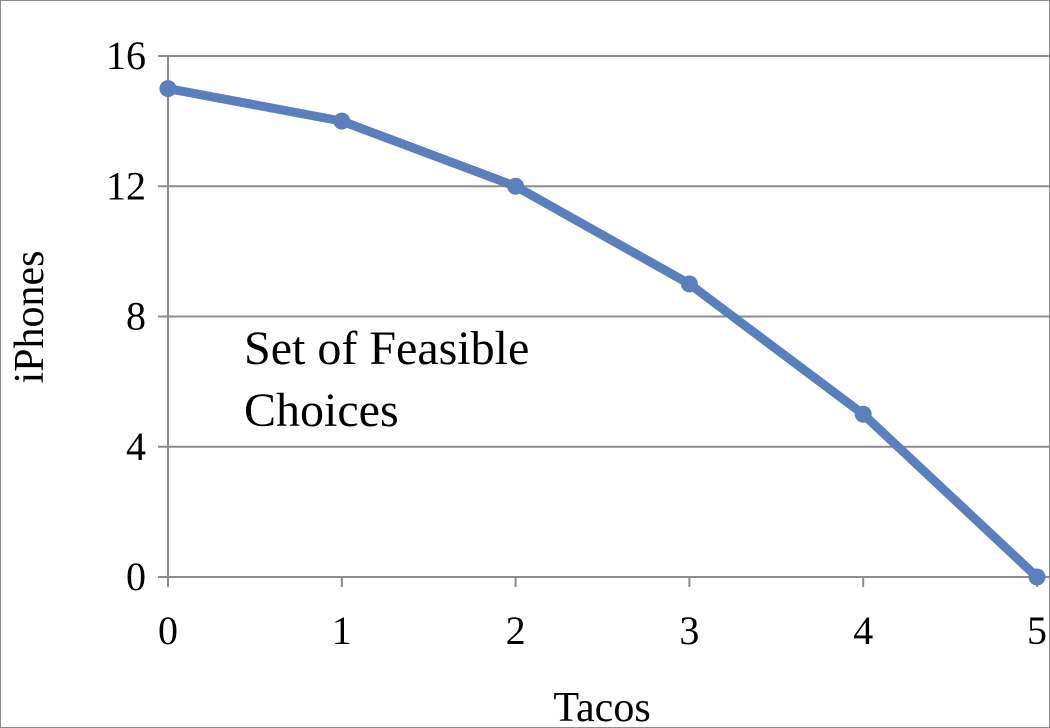 This screenshot has width=1050, height=728. I want to click on x-tick-label: 2, so click(516, 630).